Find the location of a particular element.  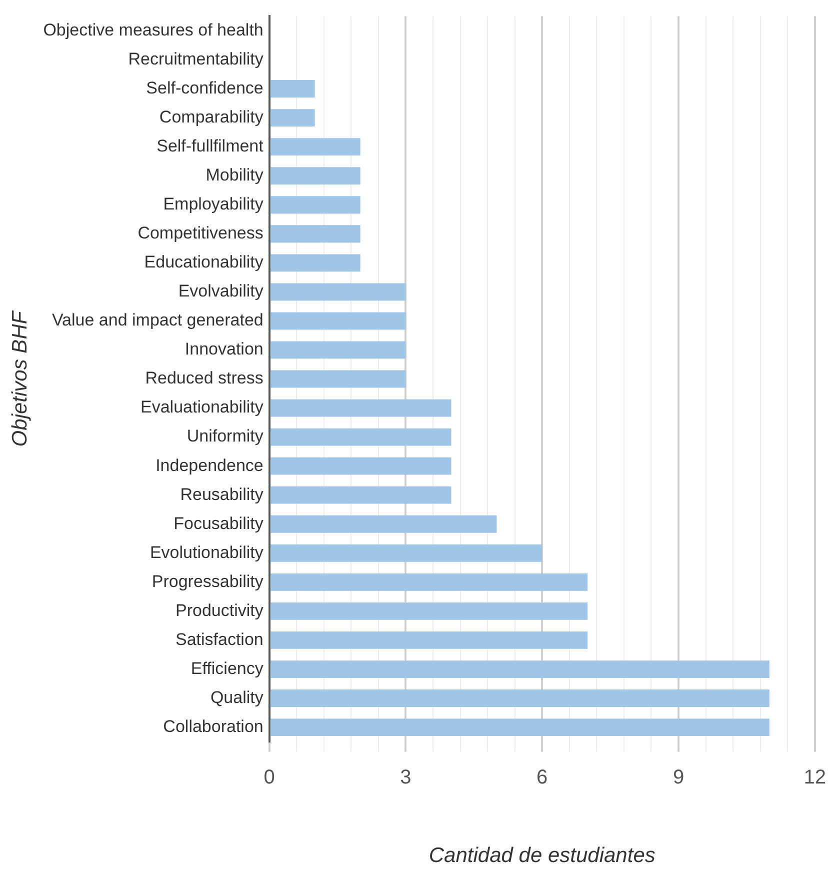

y-tick-label: Value and impact generated is located at coordinates (158, 320).